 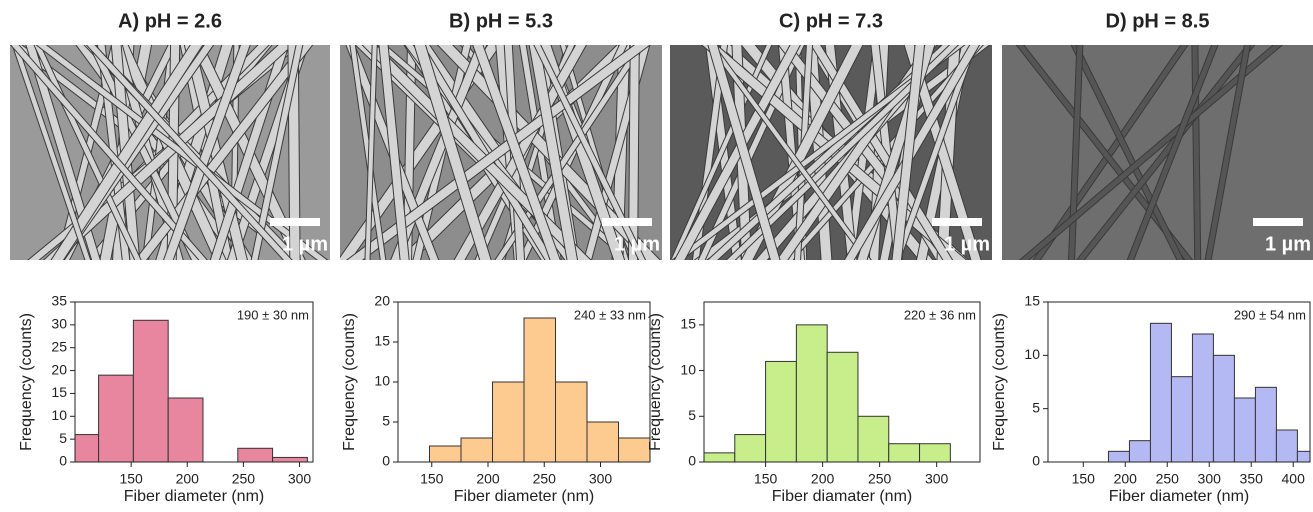 What do you see at coordinates (831, 21) in the screenshot?
I see `panel-title: C) pH = 7.3` at bounding box center [831, 21].